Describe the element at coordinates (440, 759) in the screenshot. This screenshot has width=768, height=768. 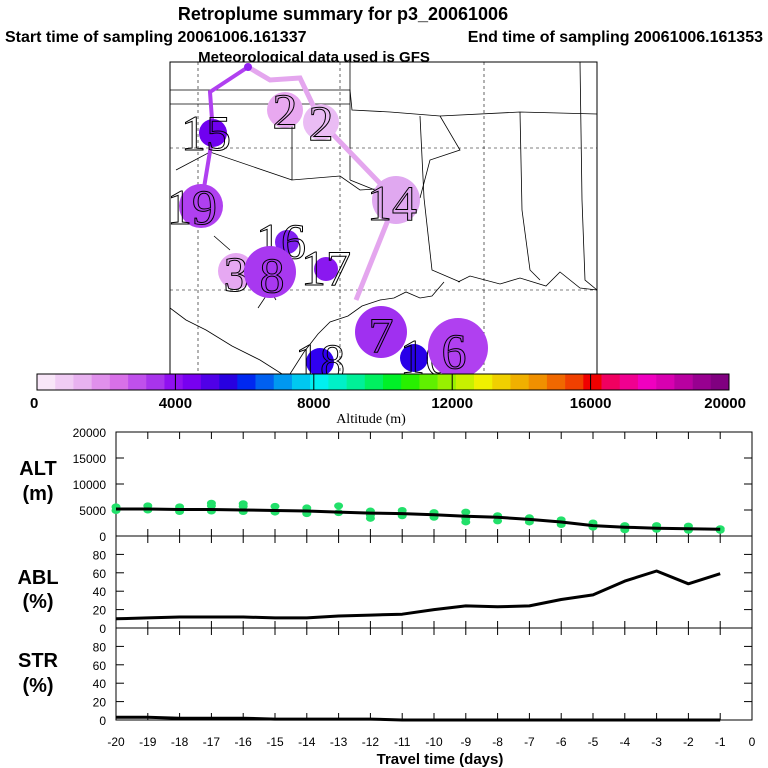
I see `x-axis-label: Travel time (days)` at that location.